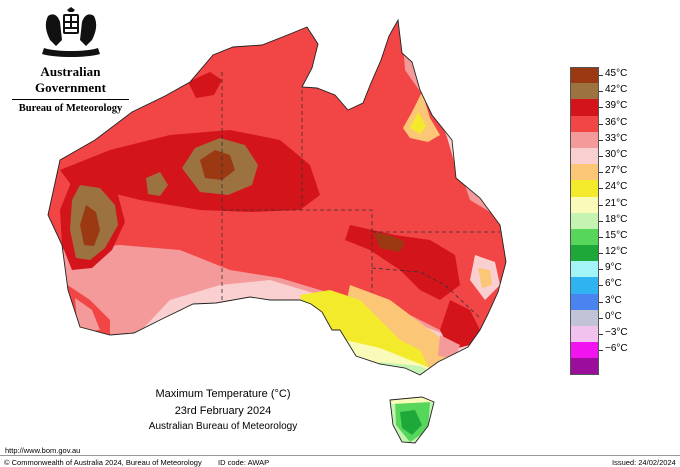 The height and width of the screenshot is (467, 680). What do you see at coordinates (70, 32) in the screenshot?
I see `coat-of-arms-icon` at bounding box center [70, 32].